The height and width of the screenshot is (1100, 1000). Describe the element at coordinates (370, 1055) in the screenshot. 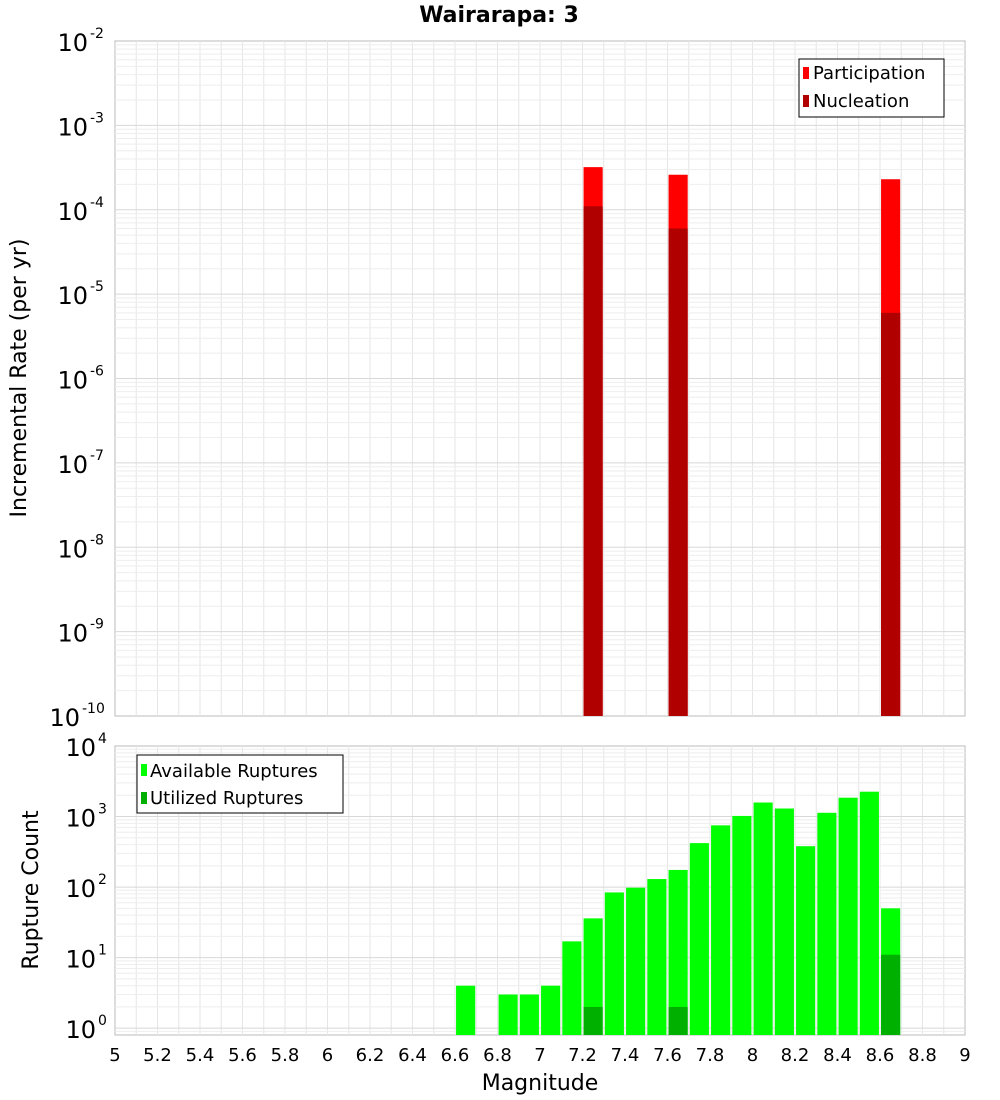

I see `x-tick-label: 6.2` at that location.